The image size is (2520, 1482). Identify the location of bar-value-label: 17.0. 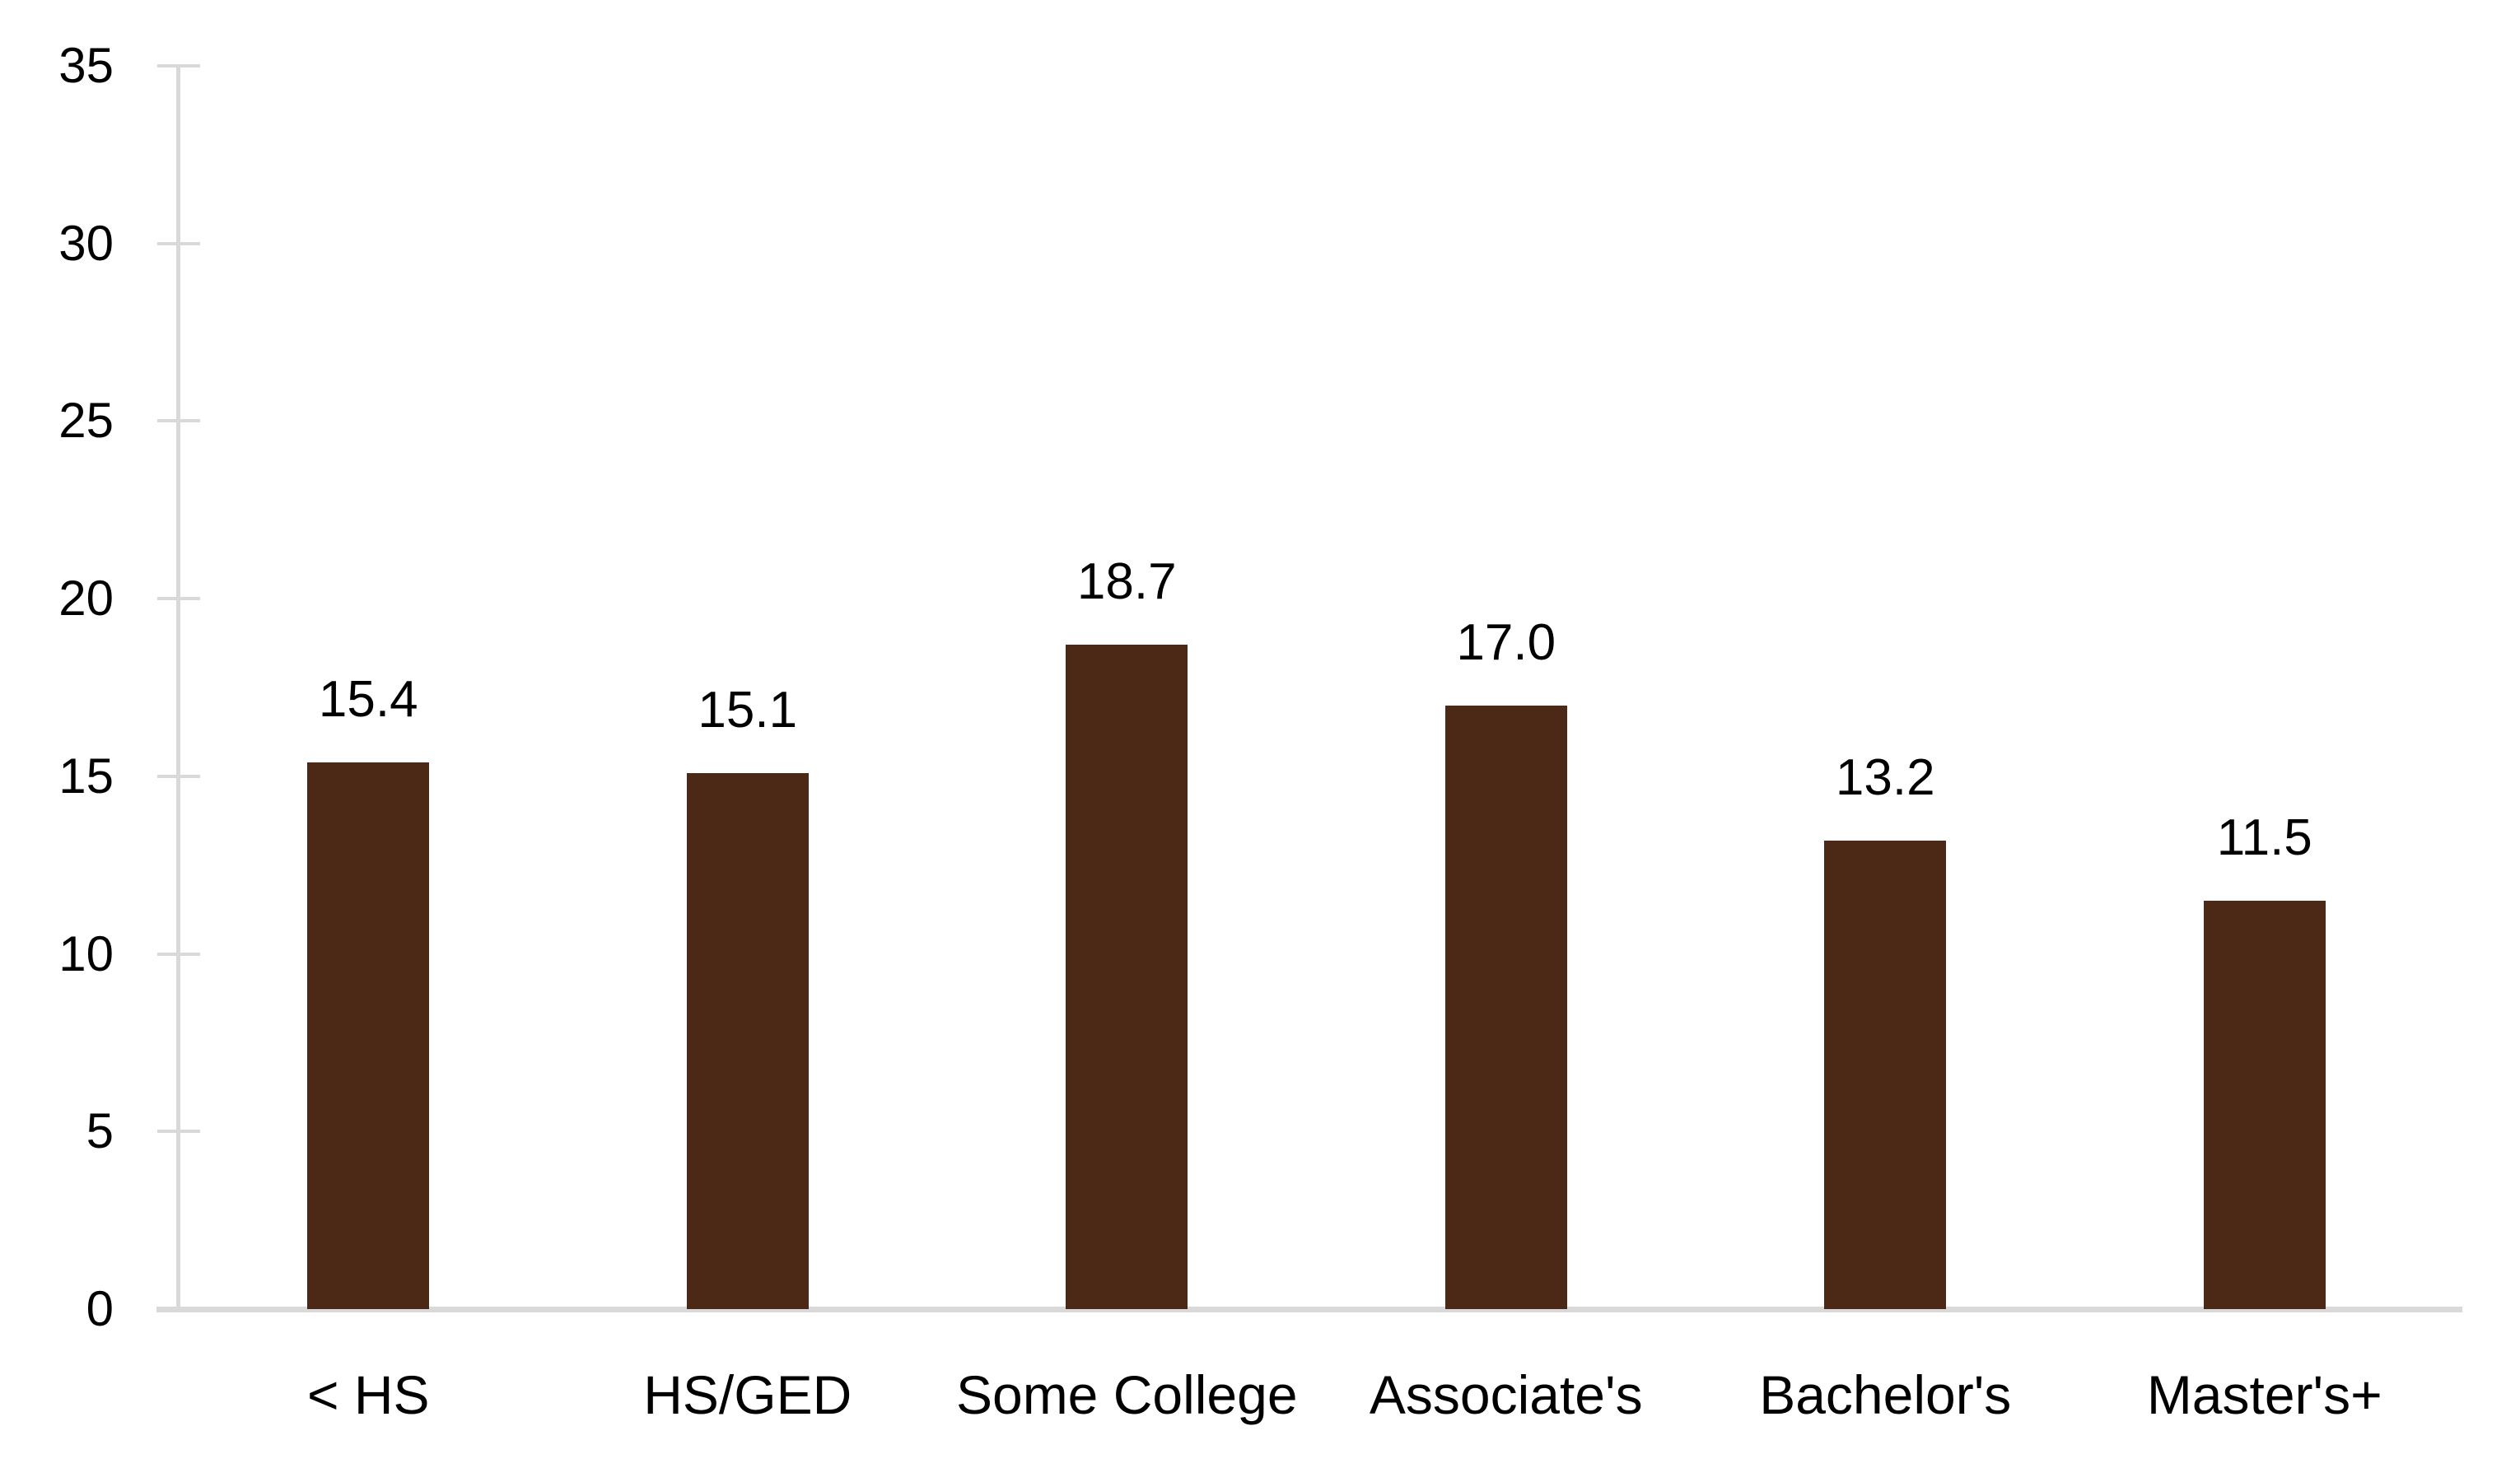
(1506, 642).